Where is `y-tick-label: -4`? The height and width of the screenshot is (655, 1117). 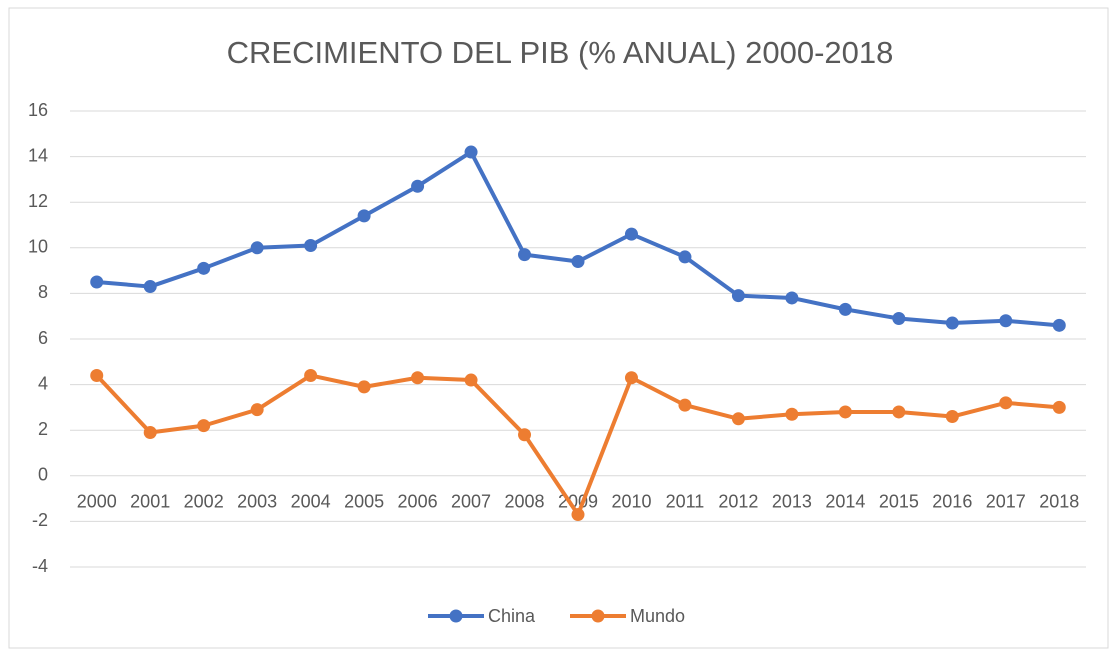
y-tick-label: -4 is located at coordinates (40, 566).